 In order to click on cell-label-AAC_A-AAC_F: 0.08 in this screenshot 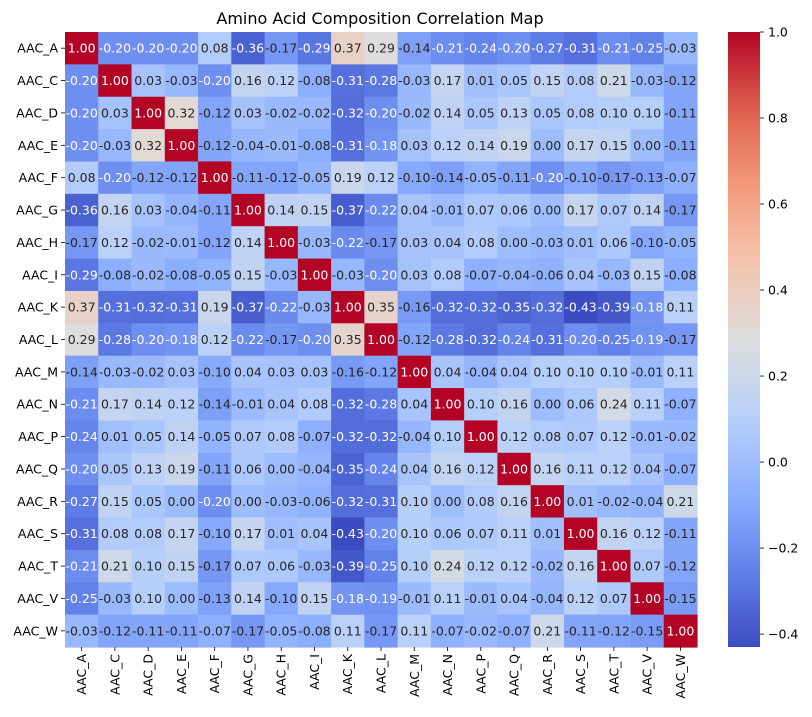, I will do `click(215, 48)`.